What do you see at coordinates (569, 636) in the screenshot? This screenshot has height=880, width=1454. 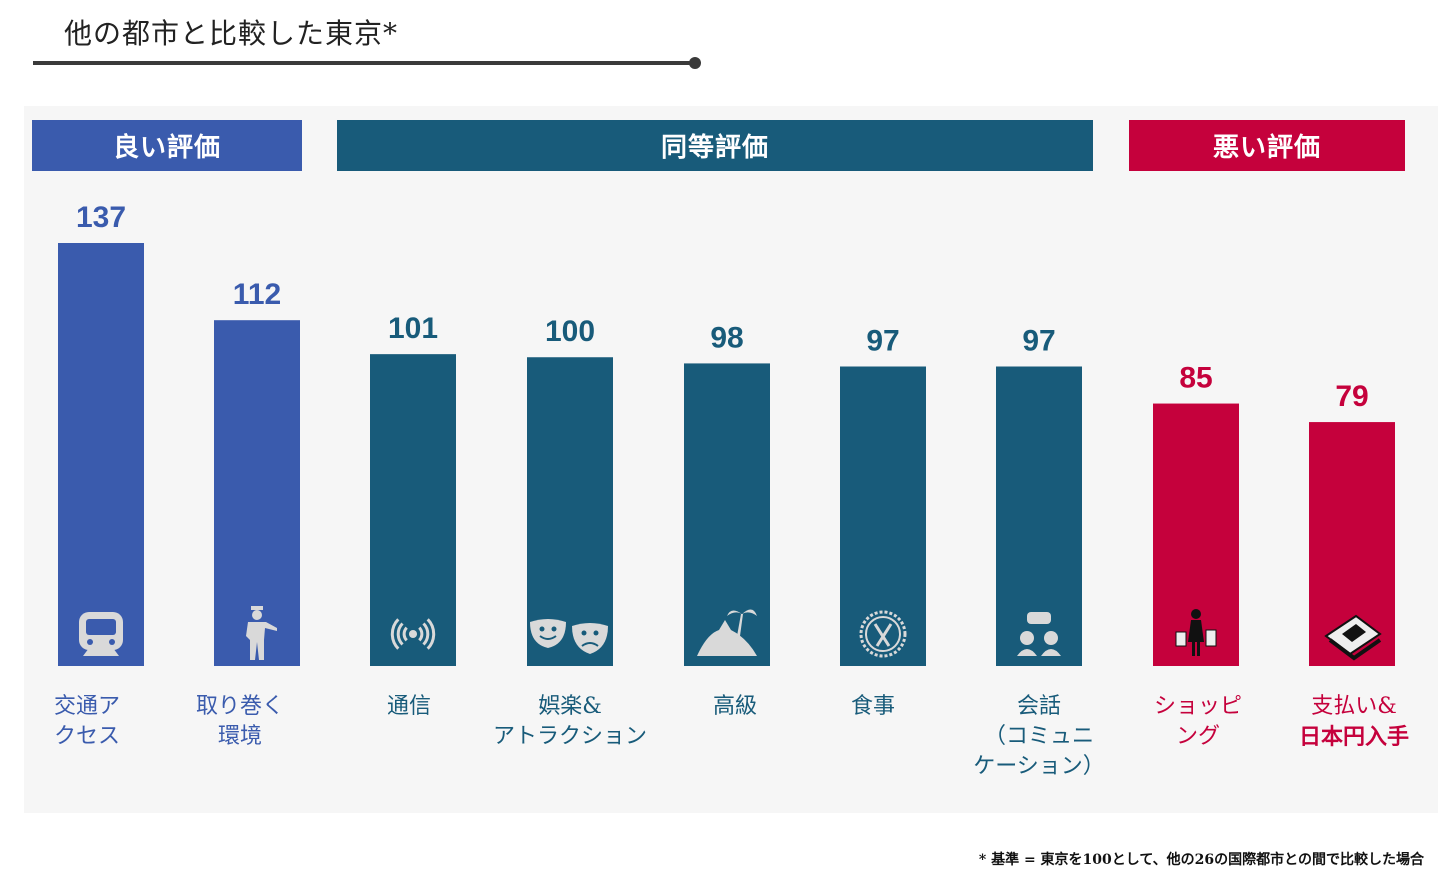 I see `theater-masks-icon` at bounding box center [569, 636].